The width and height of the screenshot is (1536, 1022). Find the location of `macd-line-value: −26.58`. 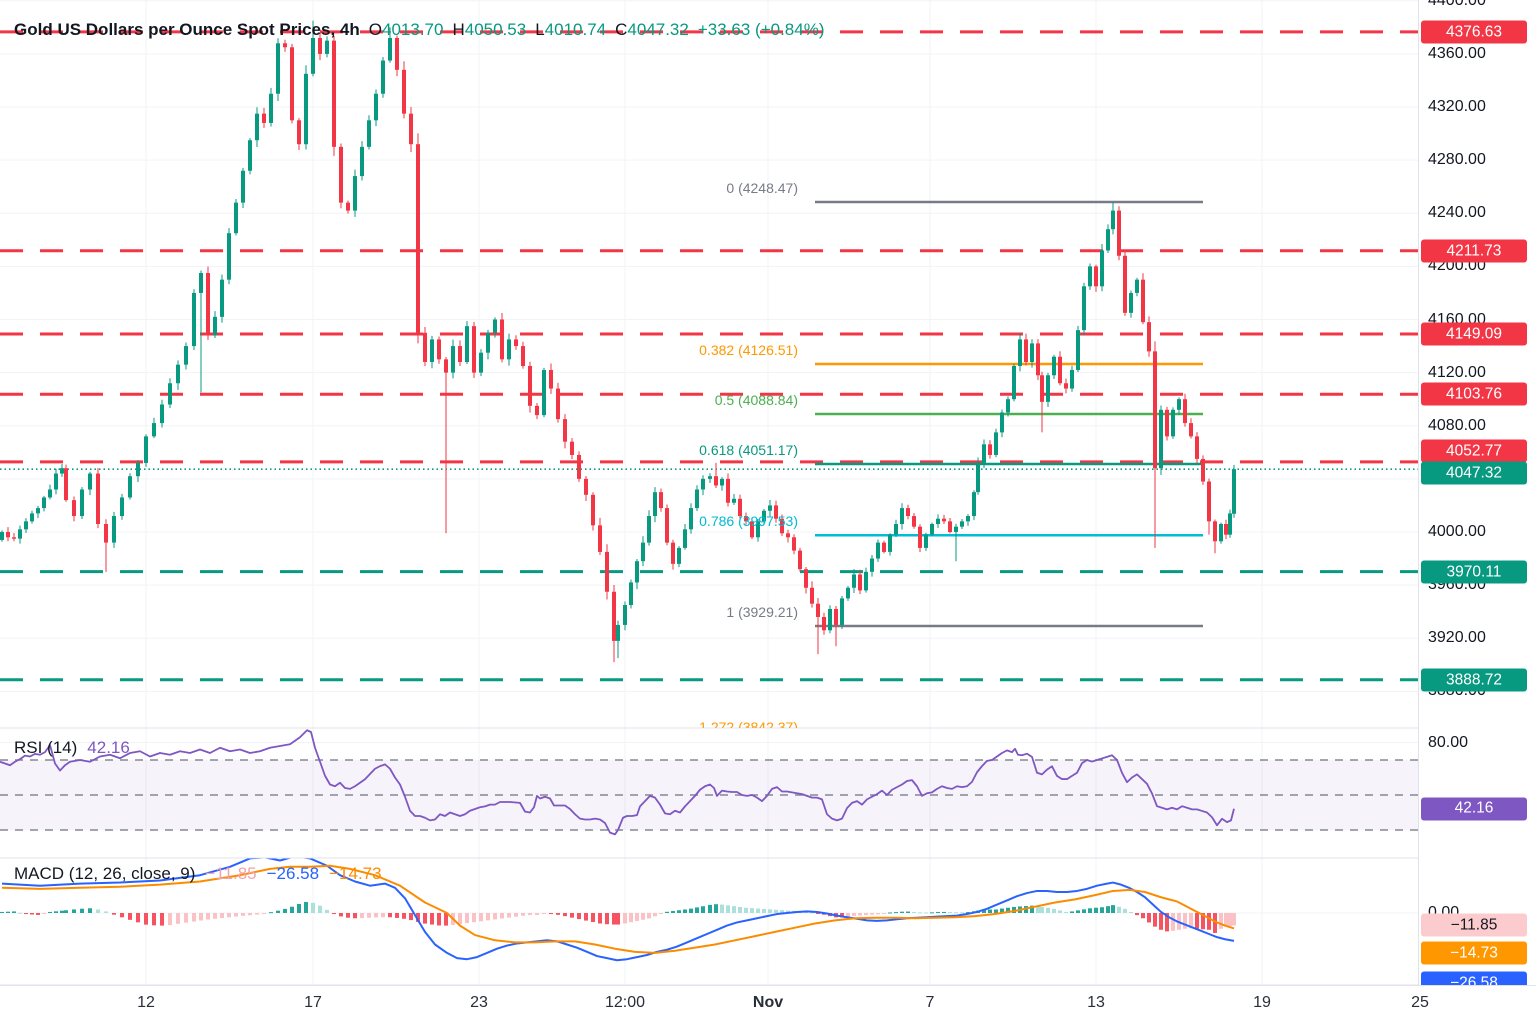

macd-line-value: −26.58 is located at coordinates (293, 873).